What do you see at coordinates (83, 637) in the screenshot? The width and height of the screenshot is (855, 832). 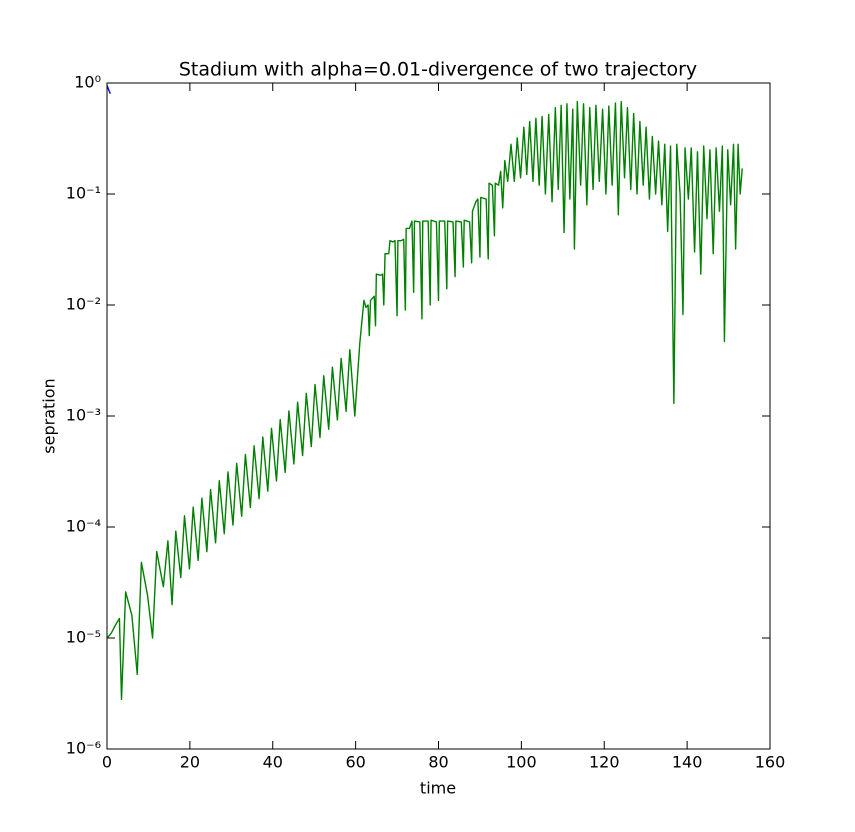 I see `y-tick-label: 10⁻⁵` at bounding box center [83, 637].